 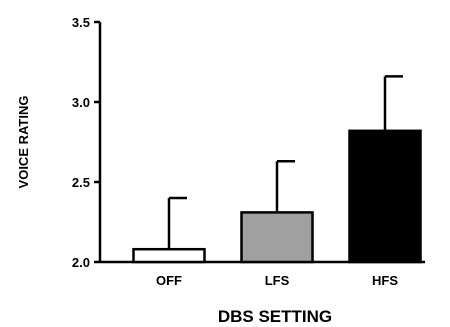 I want to click on bar-hfs, so click(x=385, y=196).